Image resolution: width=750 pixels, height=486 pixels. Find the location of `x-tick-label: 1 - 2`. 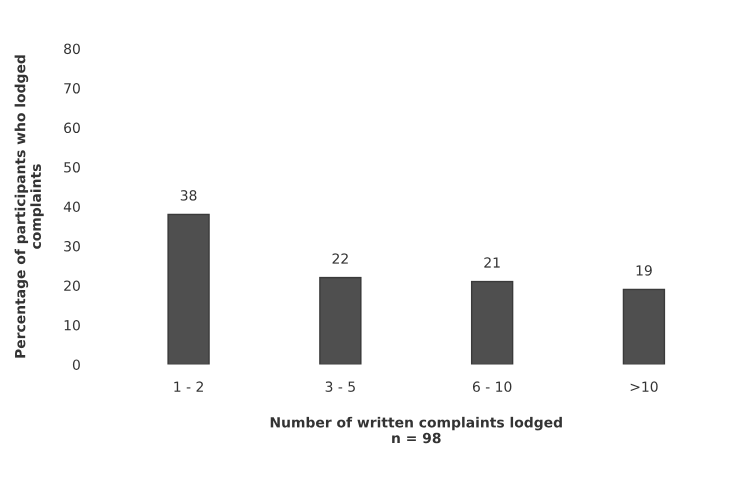

x-tick-label: 1 - 2 is located at coordinates (188, 386).